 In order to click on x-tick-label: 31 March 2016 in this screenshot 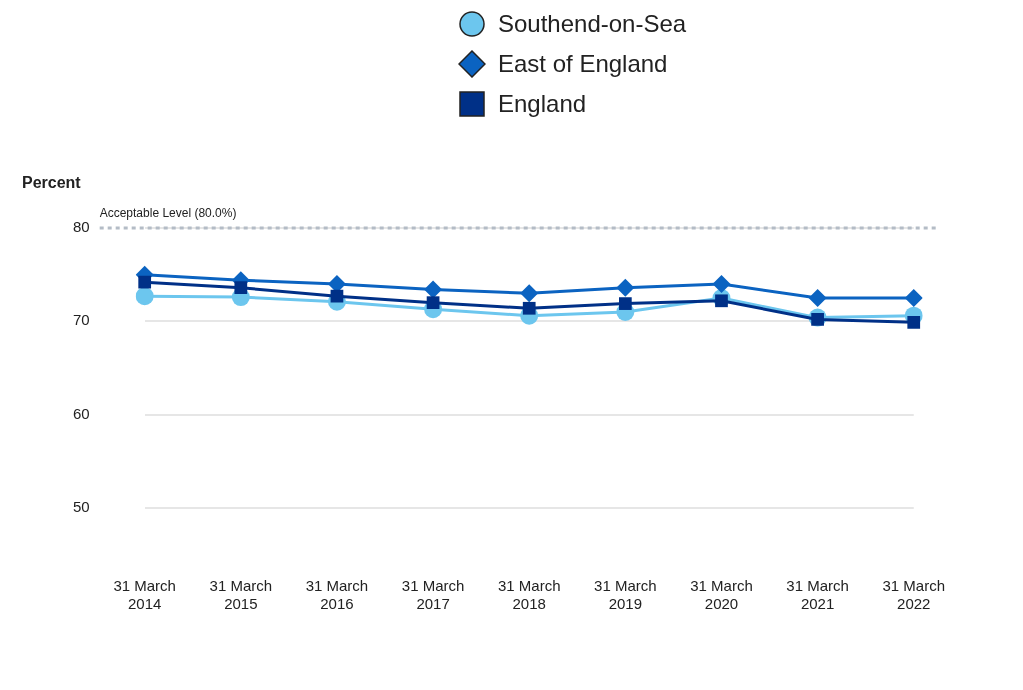, I will do `click(337, 595)`.